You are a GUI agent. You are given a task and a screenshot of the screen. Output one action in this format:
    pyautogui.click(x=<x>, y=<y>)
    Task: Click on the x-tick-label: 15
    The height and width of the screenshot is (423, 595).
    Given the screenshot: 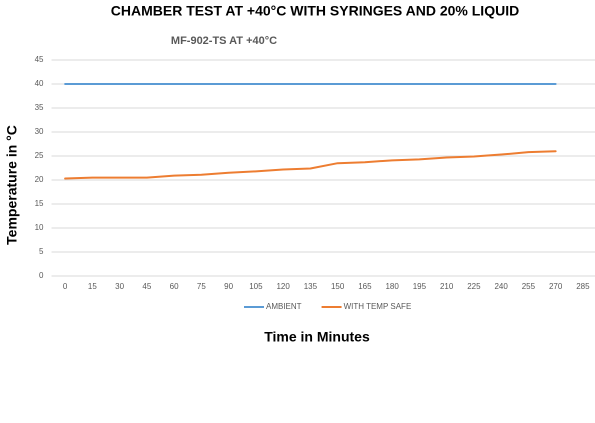 What is the action you would take?
    pyautogui.click(x=92, y=286)
    